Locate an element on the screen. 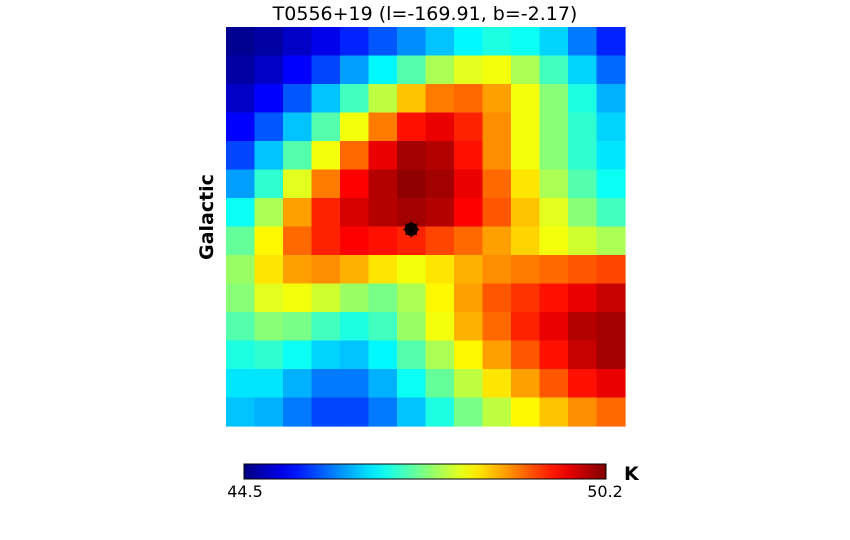  y-axis-label: Galactic is located at coordinates (207, 217).